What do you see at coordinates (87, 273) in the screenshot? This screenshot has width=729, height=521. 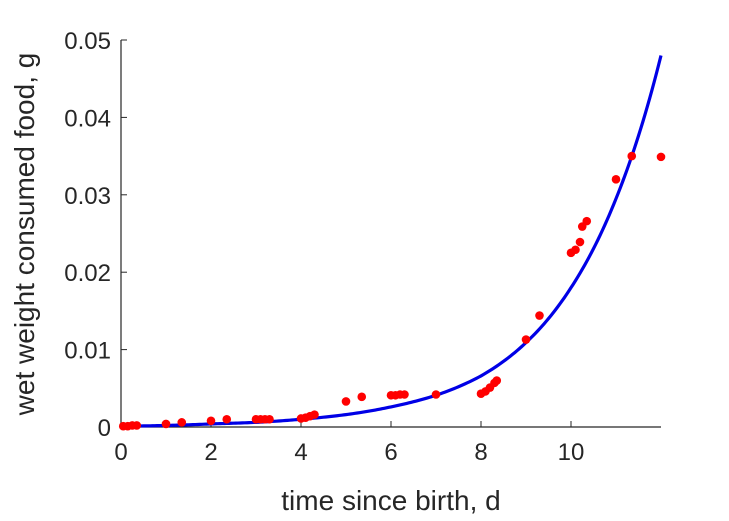 I see `y-tick-label: 0.02` at bounding box center [87, 273].